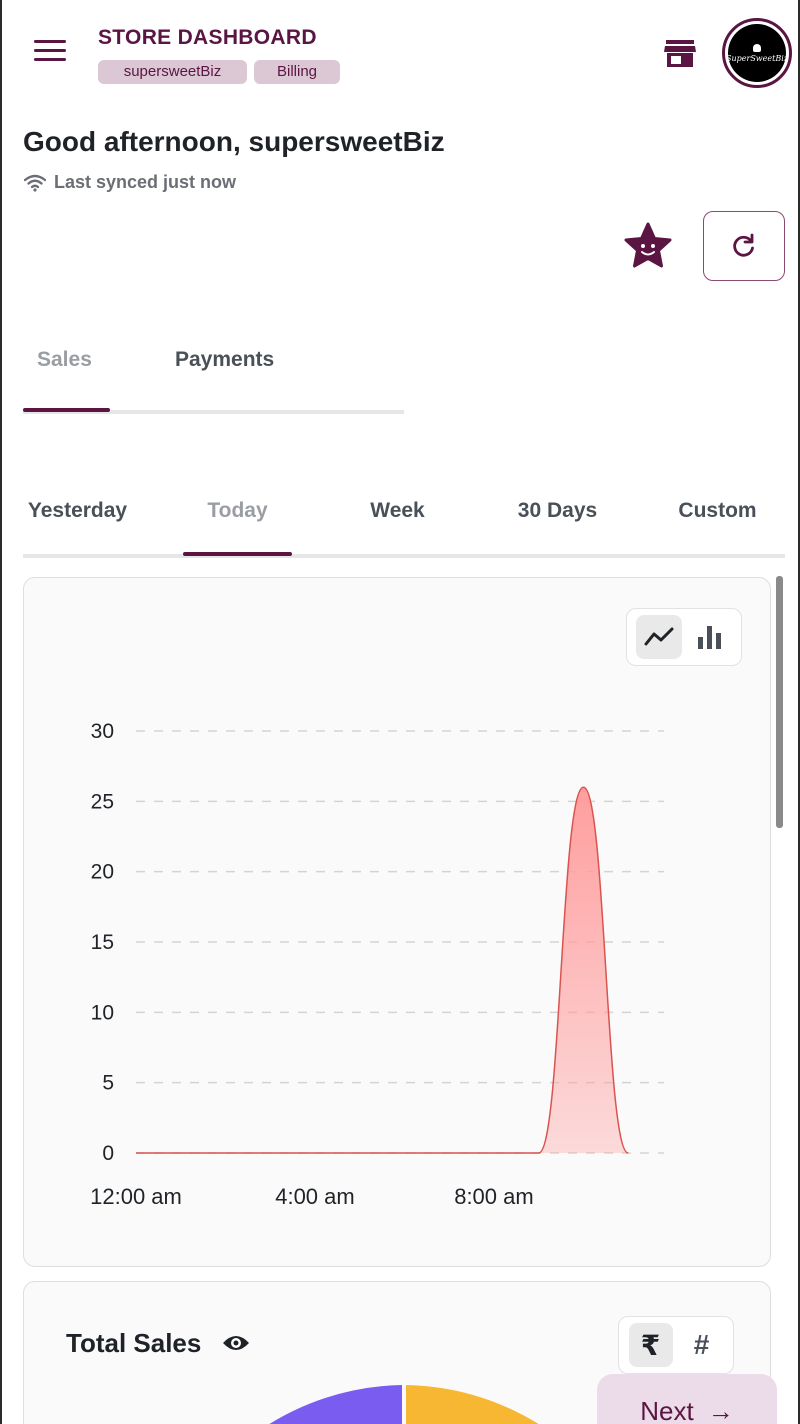  I want to click on refresh-icon, so click(743, 245).